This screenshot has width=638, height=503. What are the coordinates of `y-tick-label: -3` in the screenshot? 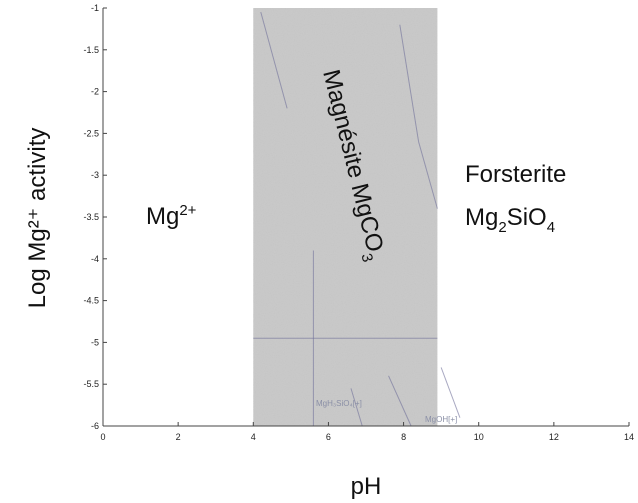 It's located at (95, 175).